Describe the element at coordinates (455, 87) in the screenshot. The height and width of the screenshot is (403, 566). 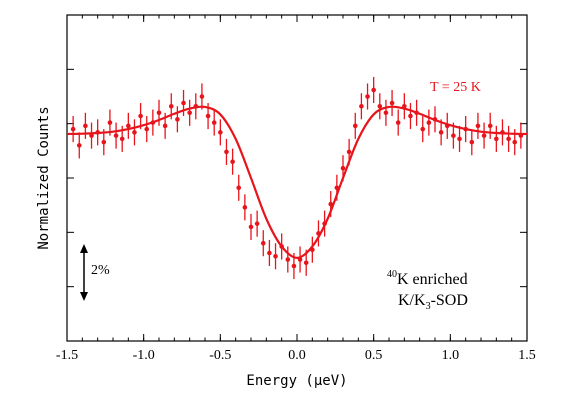
I see `temperature-label: T = 25 K` at that location.